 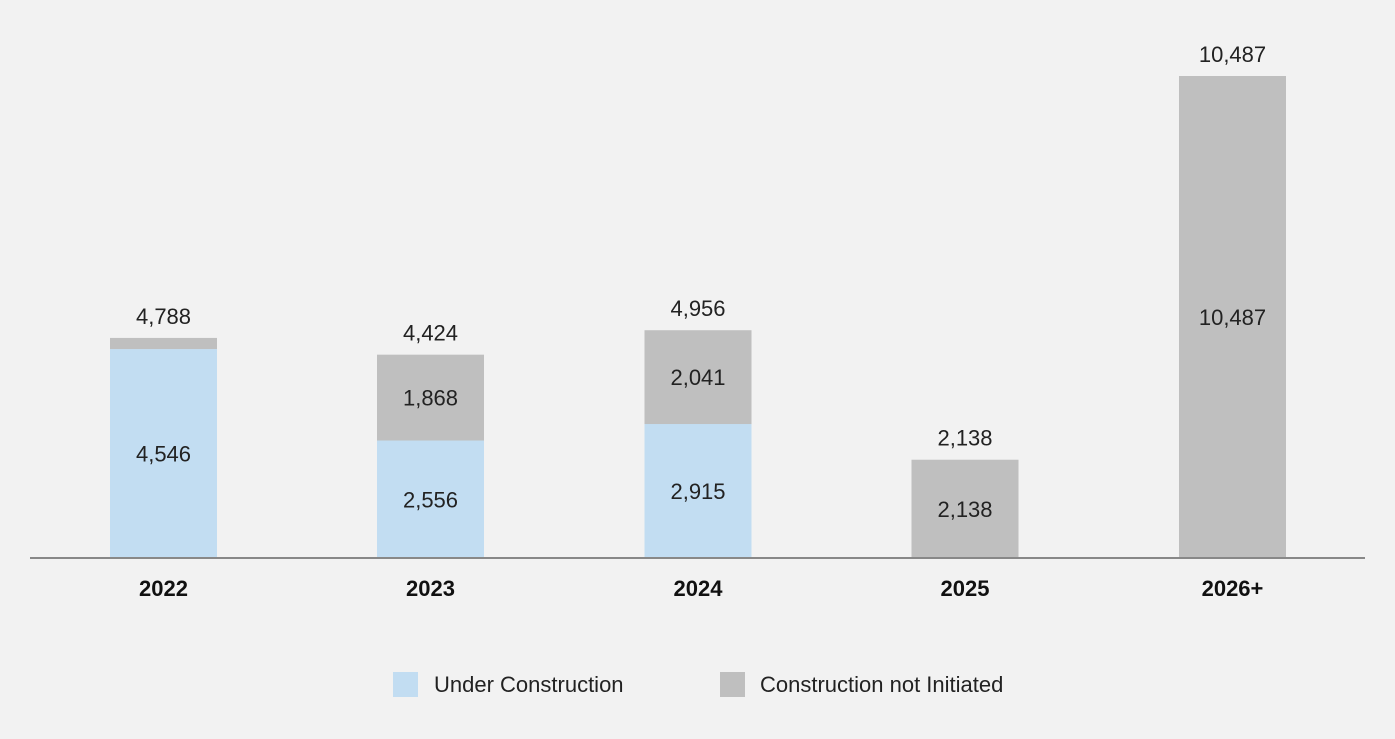 I want to click on legend-swatch-not-initiated, so click(x=732, y=684).